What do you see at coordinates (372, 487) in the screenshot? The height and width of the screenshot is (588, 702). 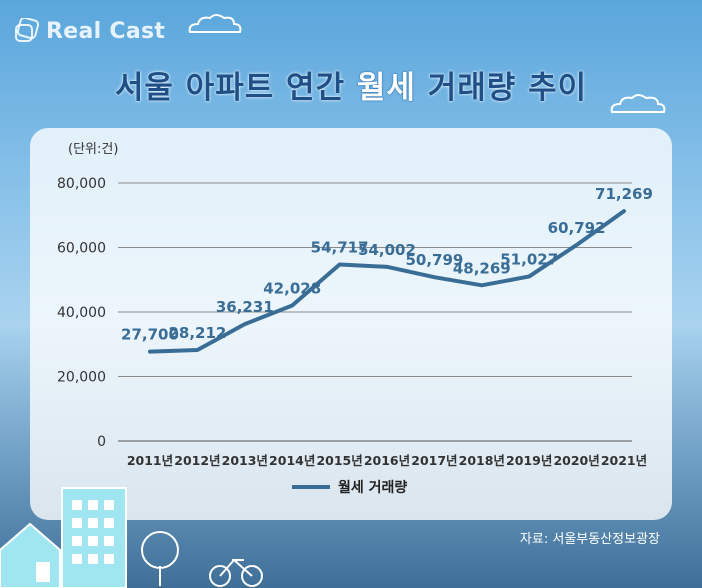 I see `legend-label: 월세 거래량` at bounding box center [372, 487].